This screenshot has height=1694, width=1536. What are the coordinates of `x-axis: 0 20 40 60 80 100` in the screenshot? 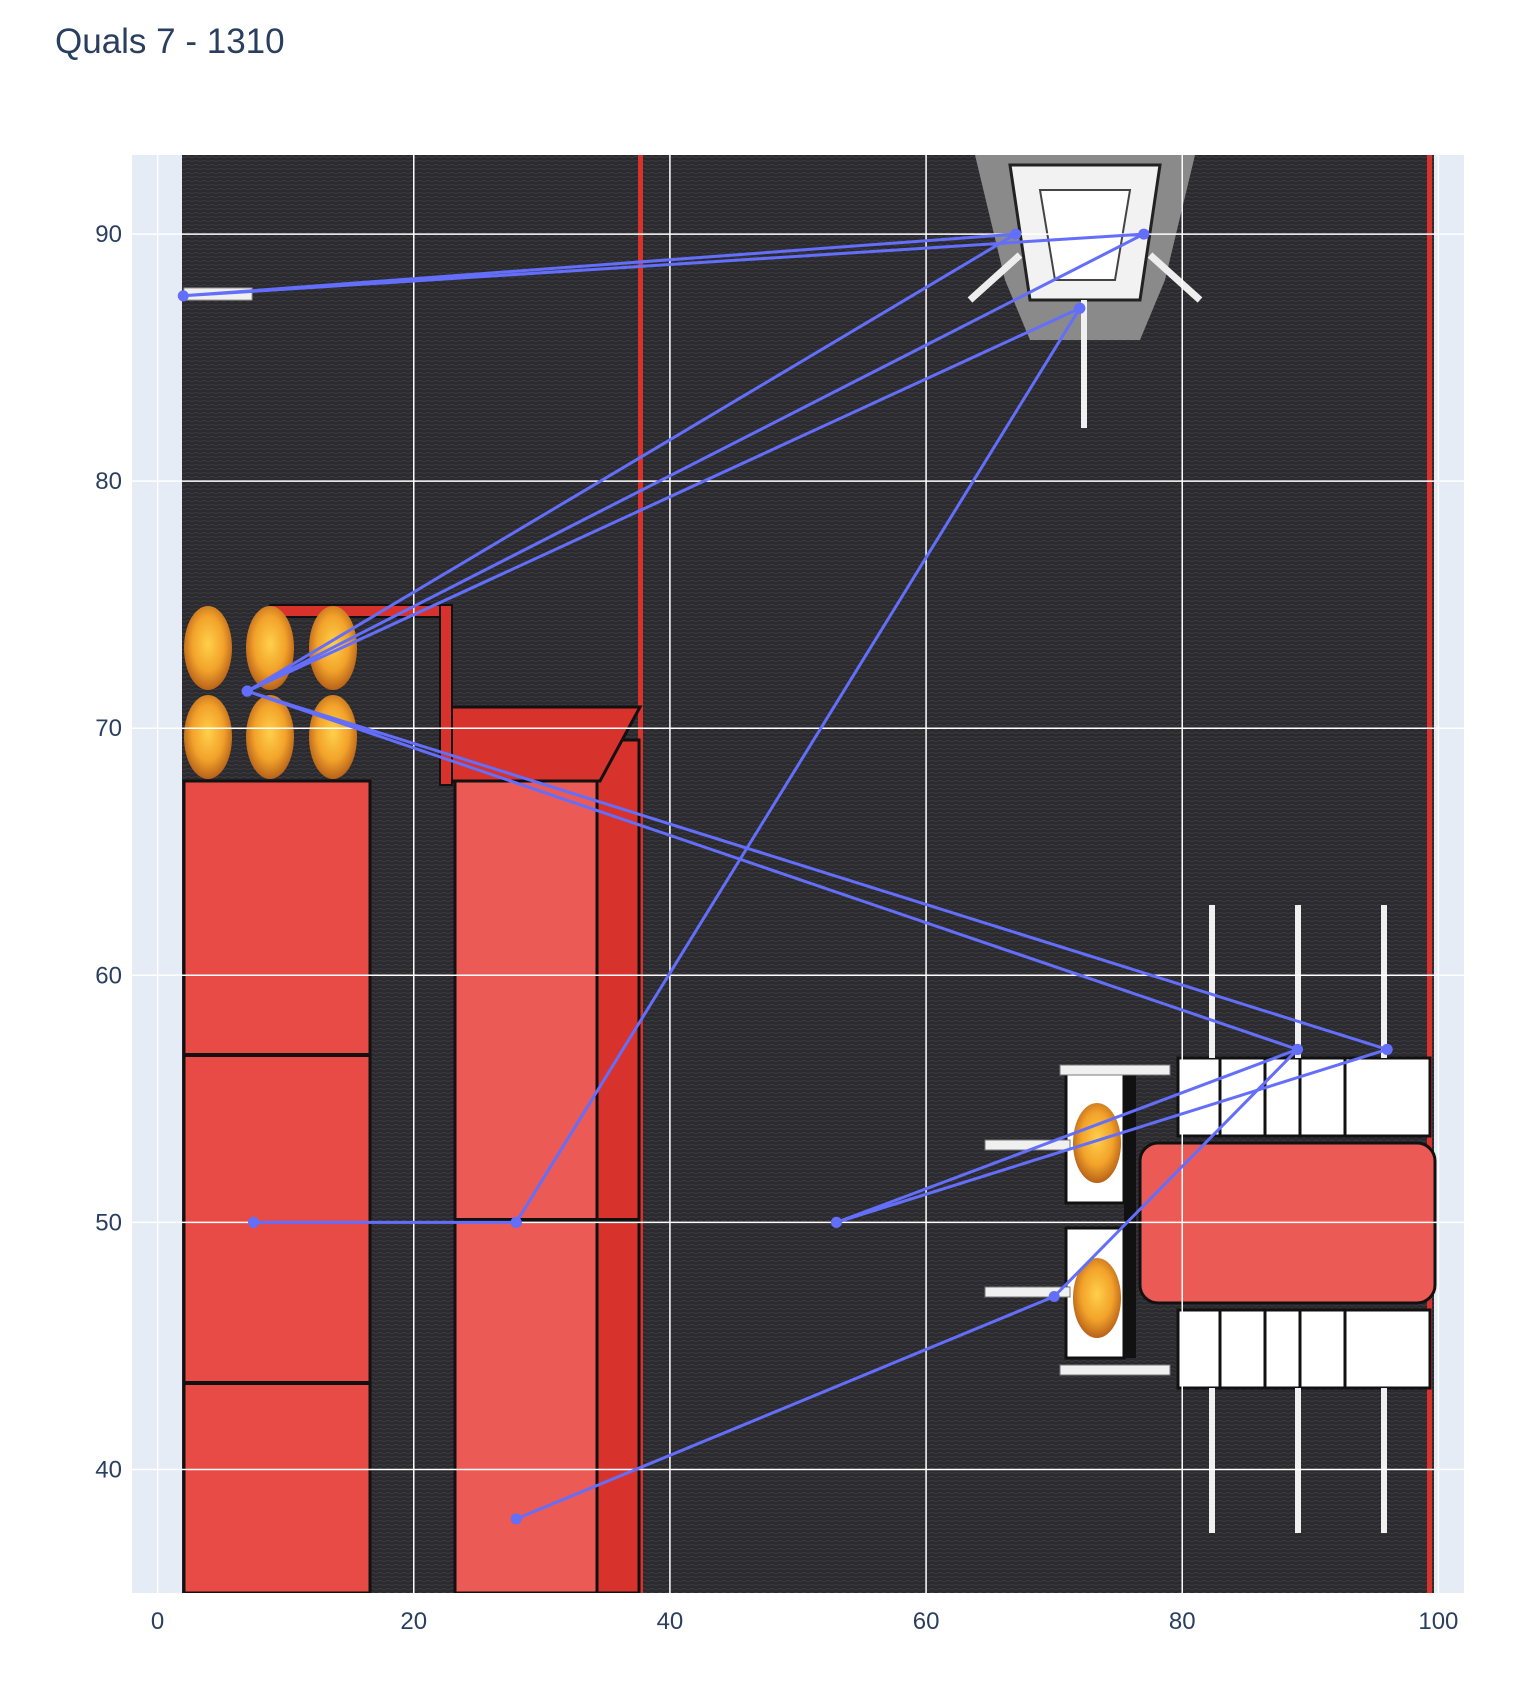 It's located at (804, 1621).